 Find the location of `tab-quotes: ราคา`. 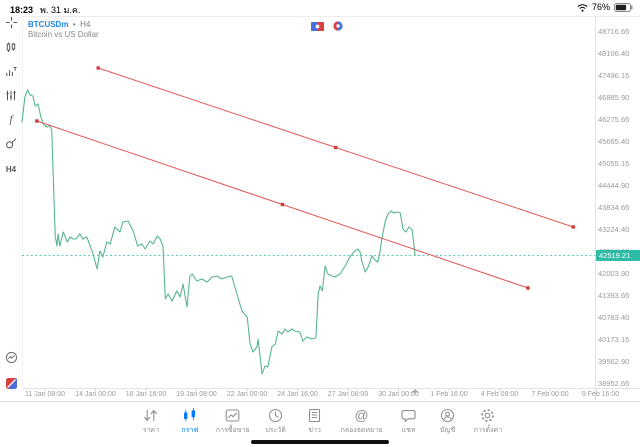

tab-quotes: ราคา is located at coordinates (151, 421).